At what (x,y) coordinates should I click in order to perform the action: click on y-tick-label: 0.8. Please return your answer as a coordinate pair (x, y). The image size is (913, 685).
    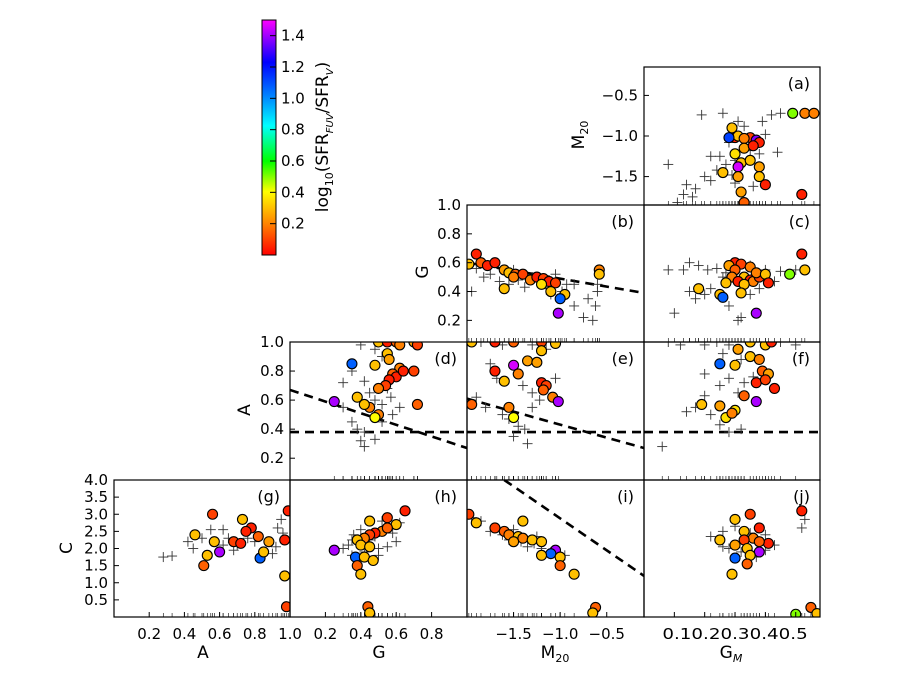
    Looking at the image, I should click on (449, 234).